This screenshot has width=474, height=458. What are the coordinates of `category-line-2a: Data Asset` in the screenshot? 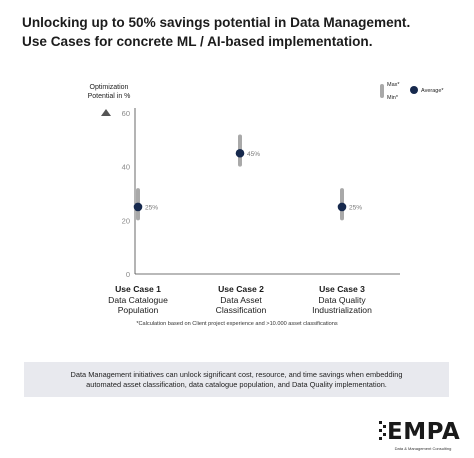 It's located at (241, 299).